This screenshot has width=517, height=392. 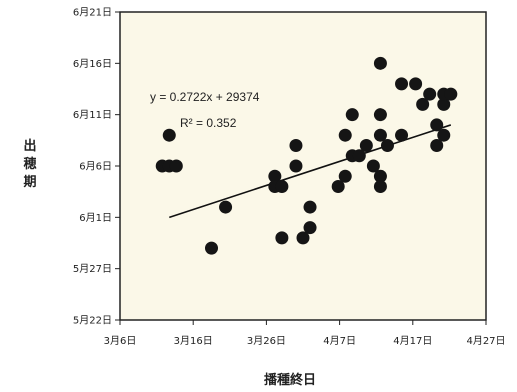 I want to click on x-tick-label: 4月27日, so click(x=485, y=341).